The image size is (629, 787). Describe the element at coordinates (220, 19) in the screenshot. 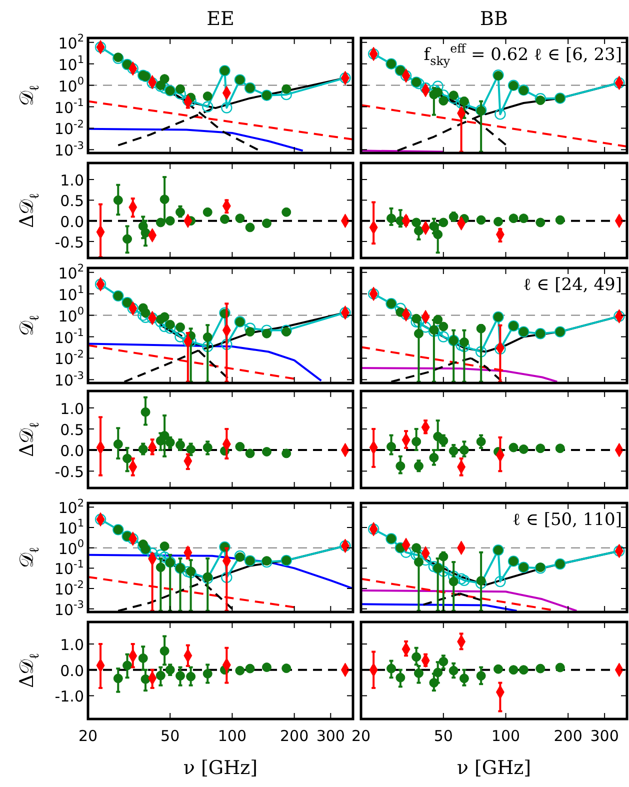

I see `chart-title: EE` at that location.